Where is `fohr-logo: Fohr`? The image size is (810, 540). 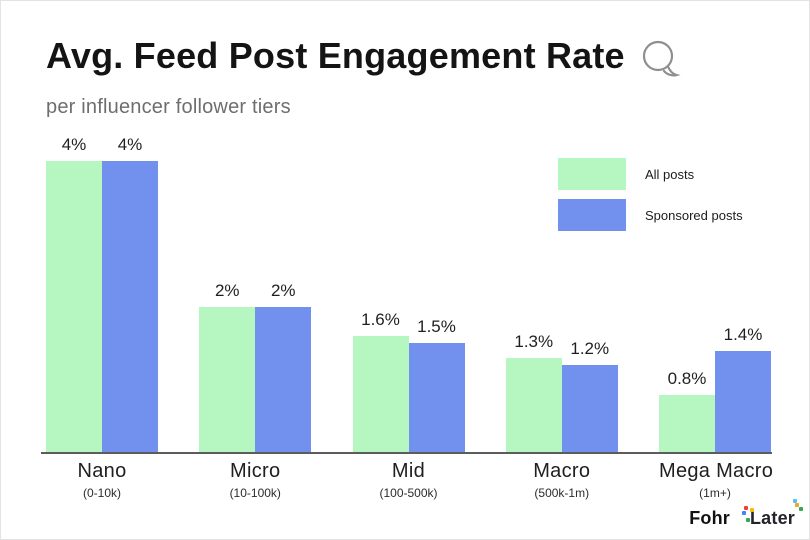 fohr-logo: Fohr is located at coordinates (709, 518).